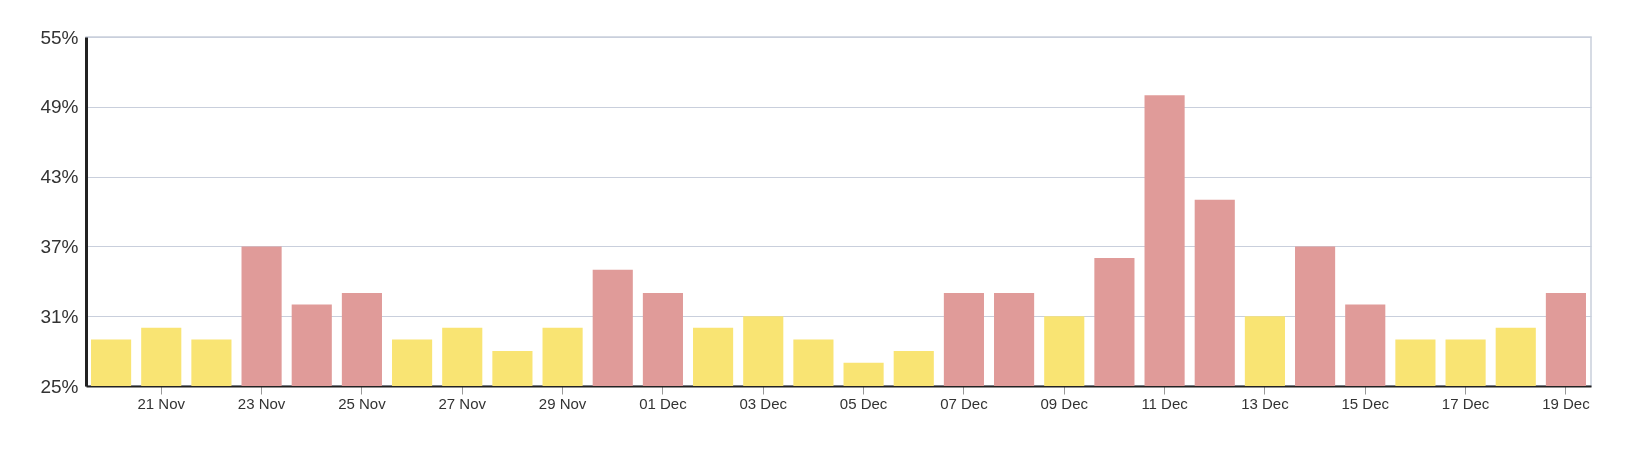 The image size is (1630, 456). I want to click on y-tick-label: 49%, so click(59, 107).